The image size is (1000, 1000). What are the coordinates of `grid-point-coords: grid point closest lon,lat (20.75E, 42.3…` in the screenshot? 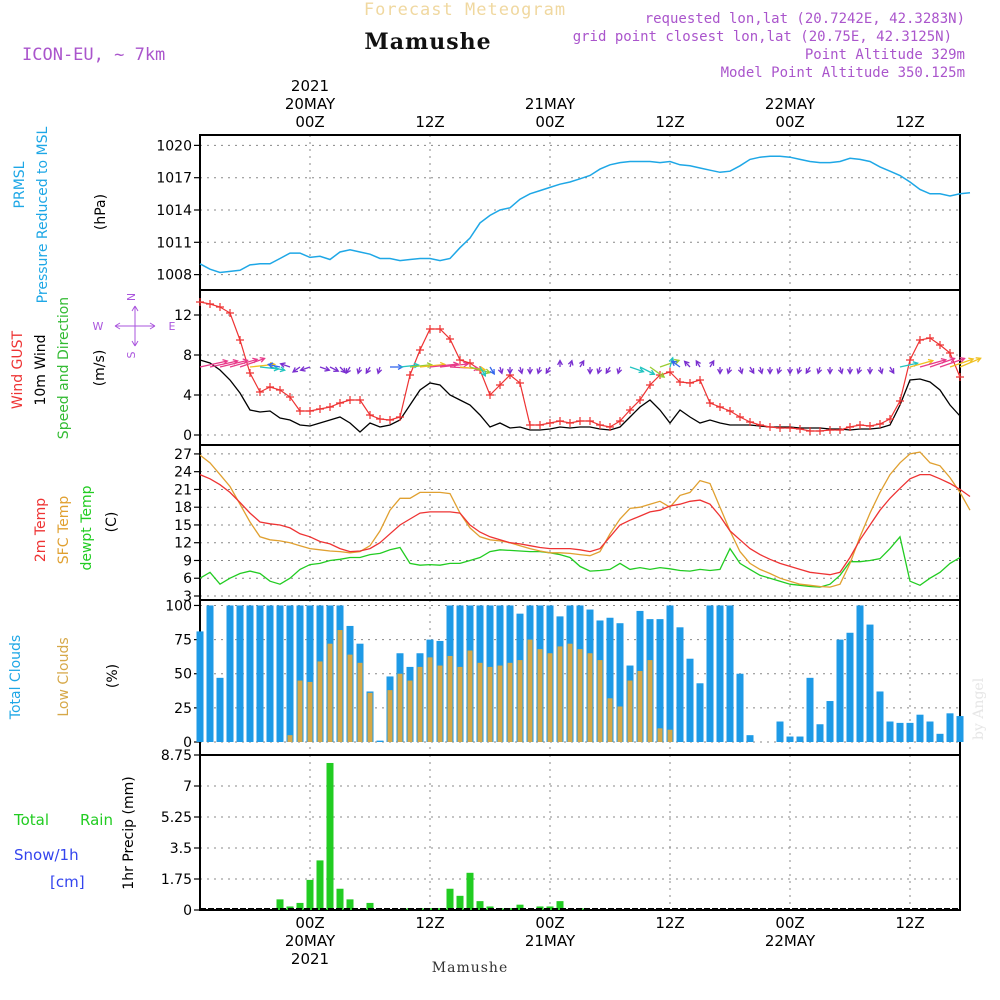 It's located at (762, 37).